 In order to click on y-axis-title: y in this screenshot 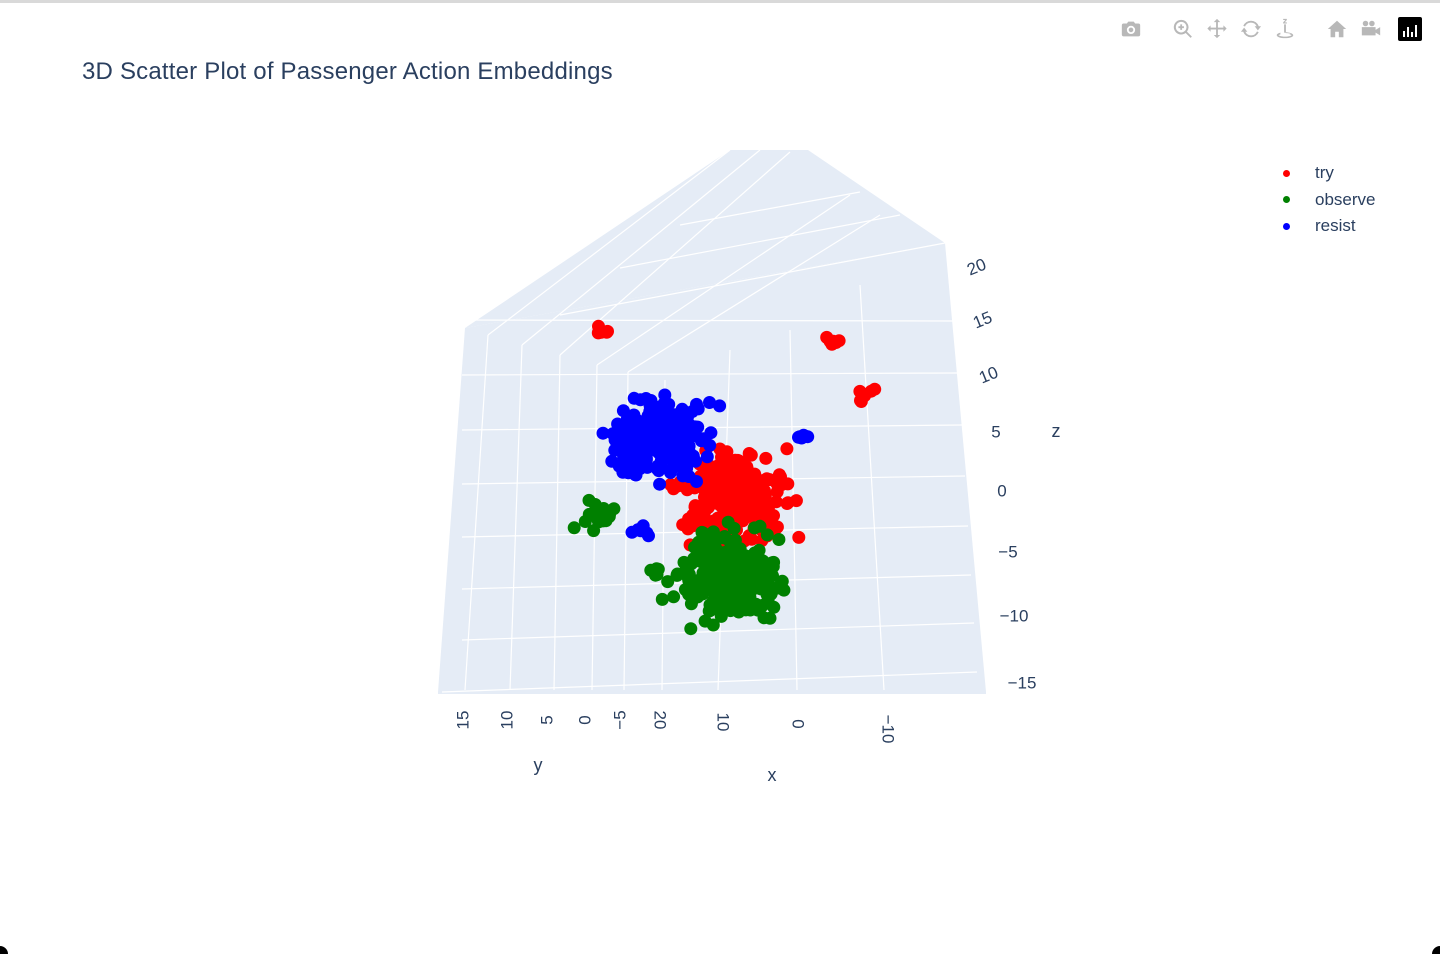, I will do `click(538, 765)`.